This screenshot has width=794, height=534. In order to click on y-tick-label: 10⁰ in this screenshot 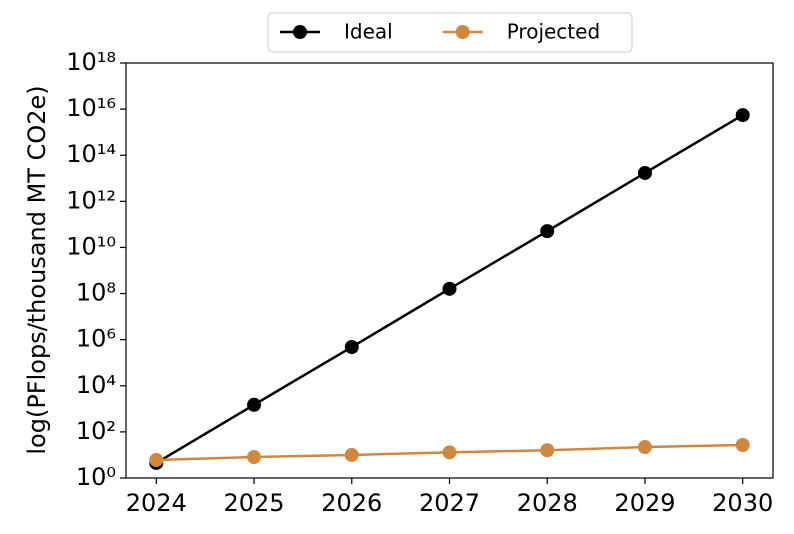, I will do `click(96, 477)`.